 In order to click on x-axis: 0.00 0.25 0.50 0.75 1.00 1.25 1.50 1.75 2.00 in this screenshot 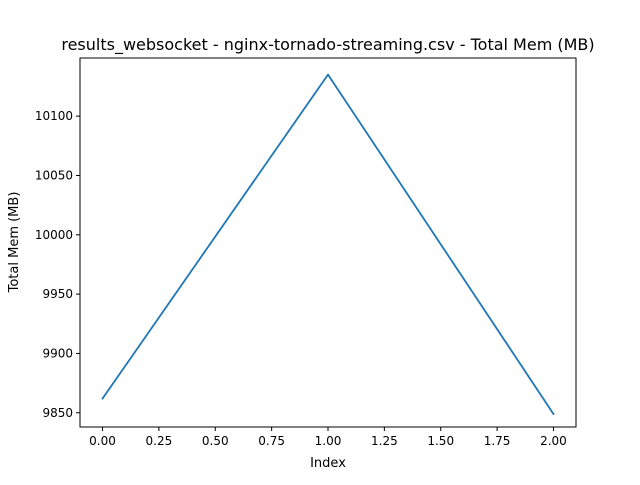, I will do `click(328, 437)`.